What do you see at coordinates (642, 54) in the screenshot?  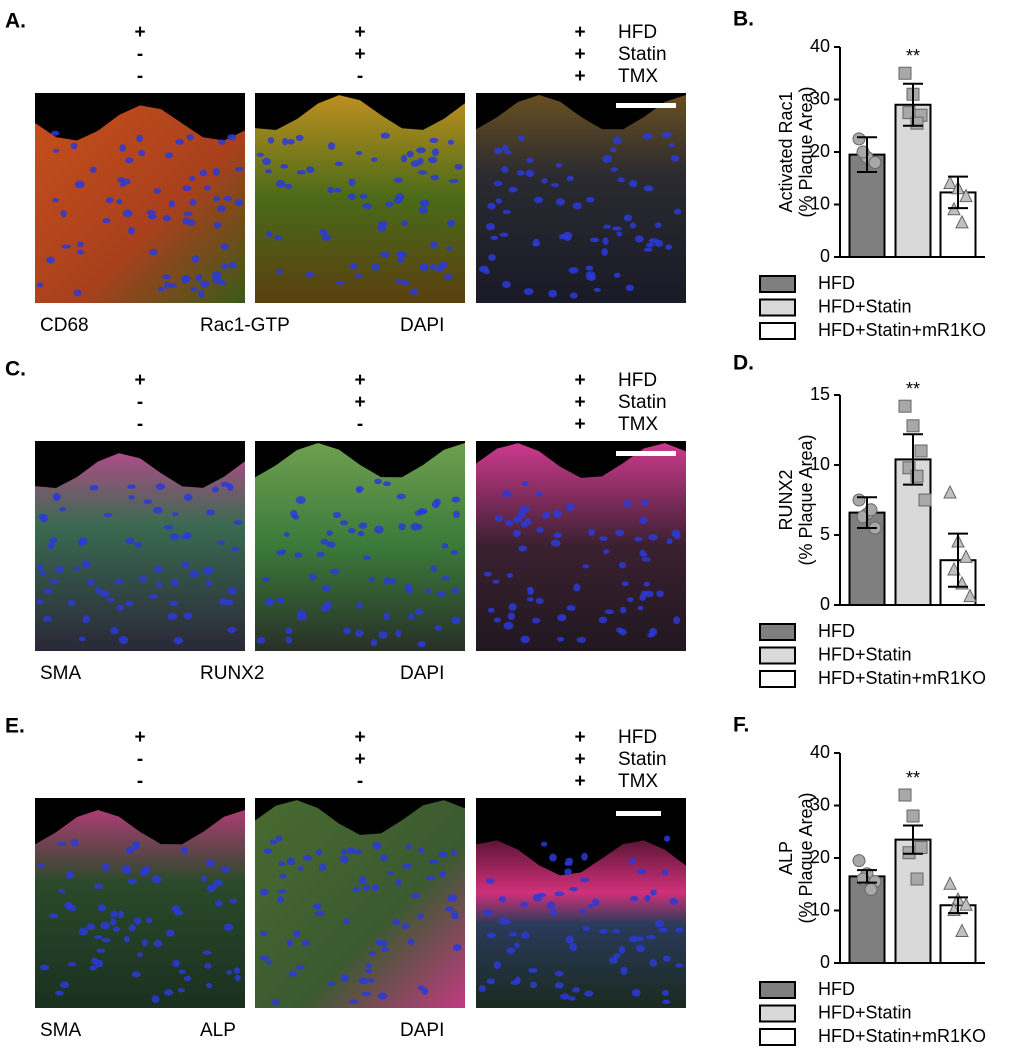 I see `treatment-label: Statin` at bounding box center [642, 54].